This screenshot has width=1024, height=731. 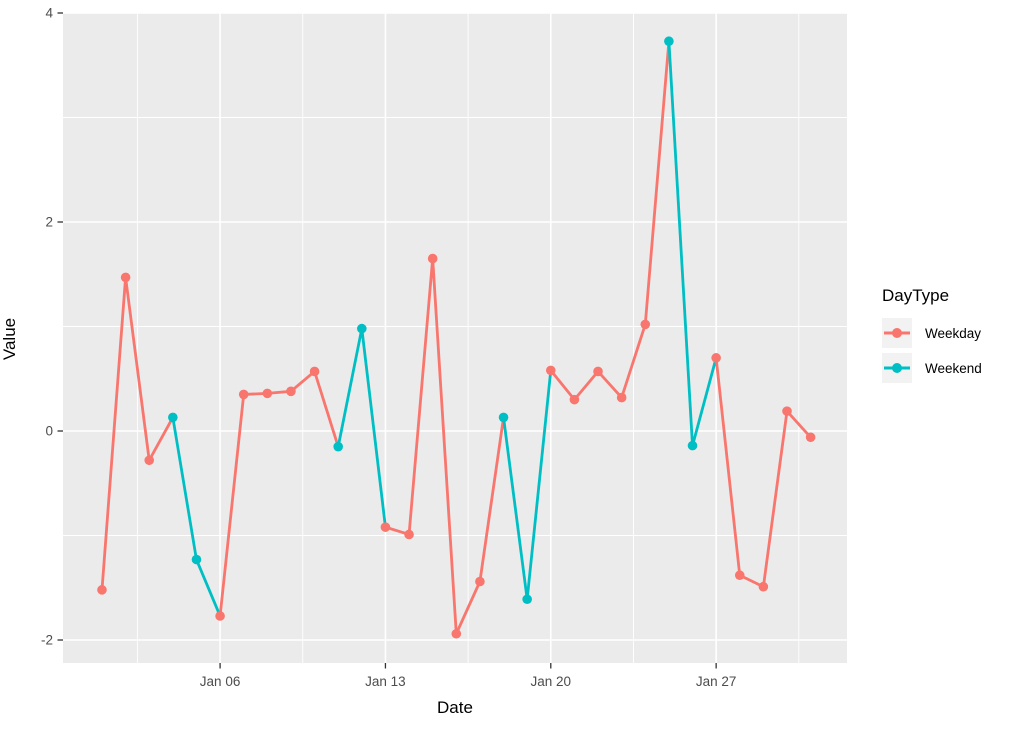 What do you see at coordinates (916, 295) in the screenshot?
I see `legend-title: DayType` at bounding box center [916, 295].